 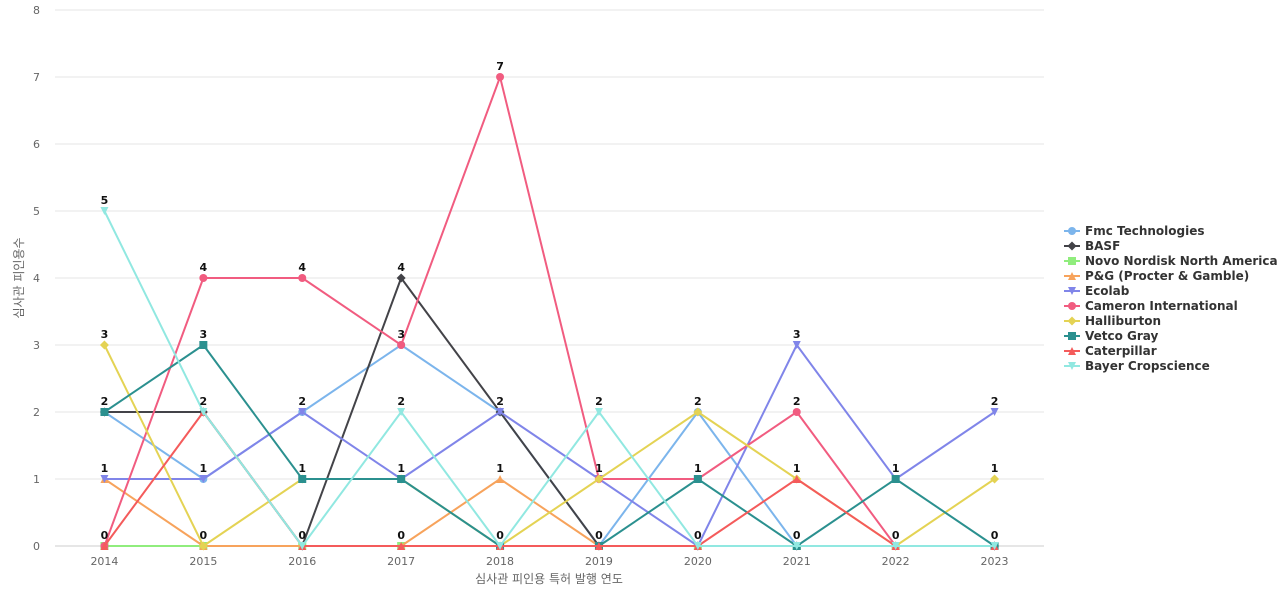 I want to click on data-point-ecolab-2014, so click(x=104, y=479).